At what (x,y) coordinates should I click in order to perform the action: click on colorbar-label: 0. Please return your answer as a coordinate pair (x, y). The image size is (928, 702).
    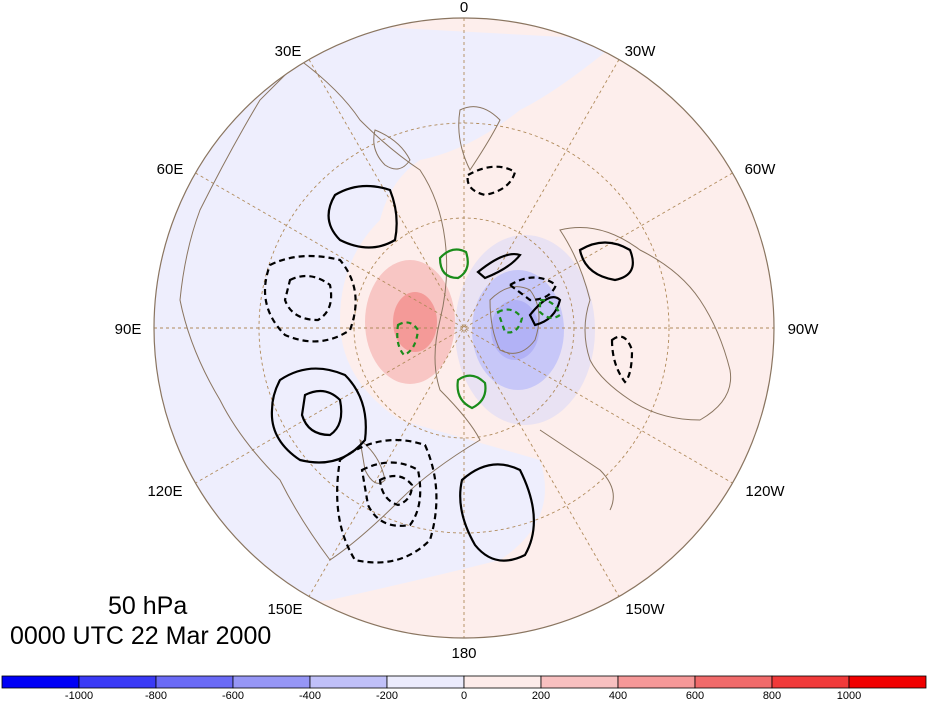
    Looking at the image, I should click on (464, 696).